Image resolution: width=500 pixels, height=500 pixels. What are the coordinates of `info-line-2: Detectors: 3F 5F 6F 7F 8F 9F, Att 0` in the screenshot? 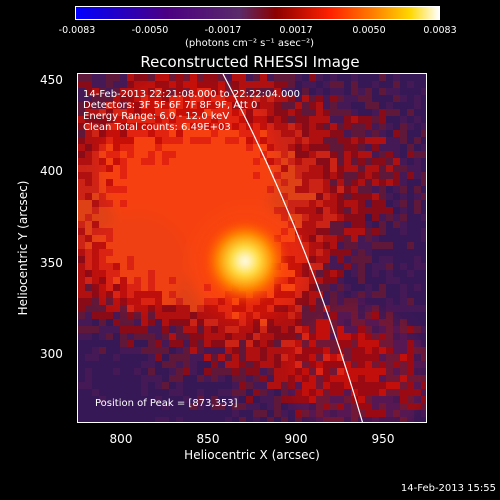 It's located at (170, 105).